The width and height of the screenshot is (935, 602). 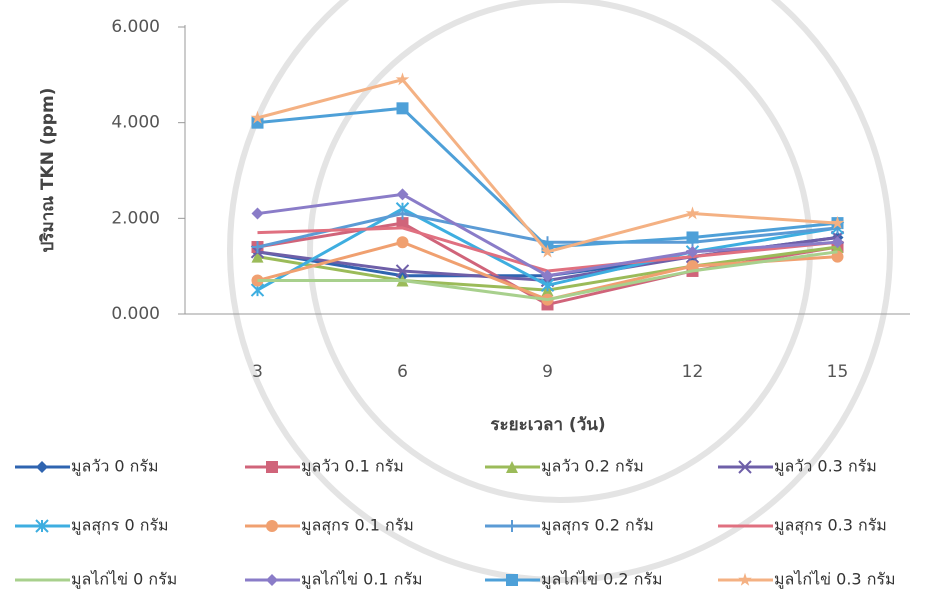 What do you see at coordinates (592, 467) in the screenshot?
I see `legend-text: มูลวัว 0.2 กรัม` at bounding box center [592, 467].